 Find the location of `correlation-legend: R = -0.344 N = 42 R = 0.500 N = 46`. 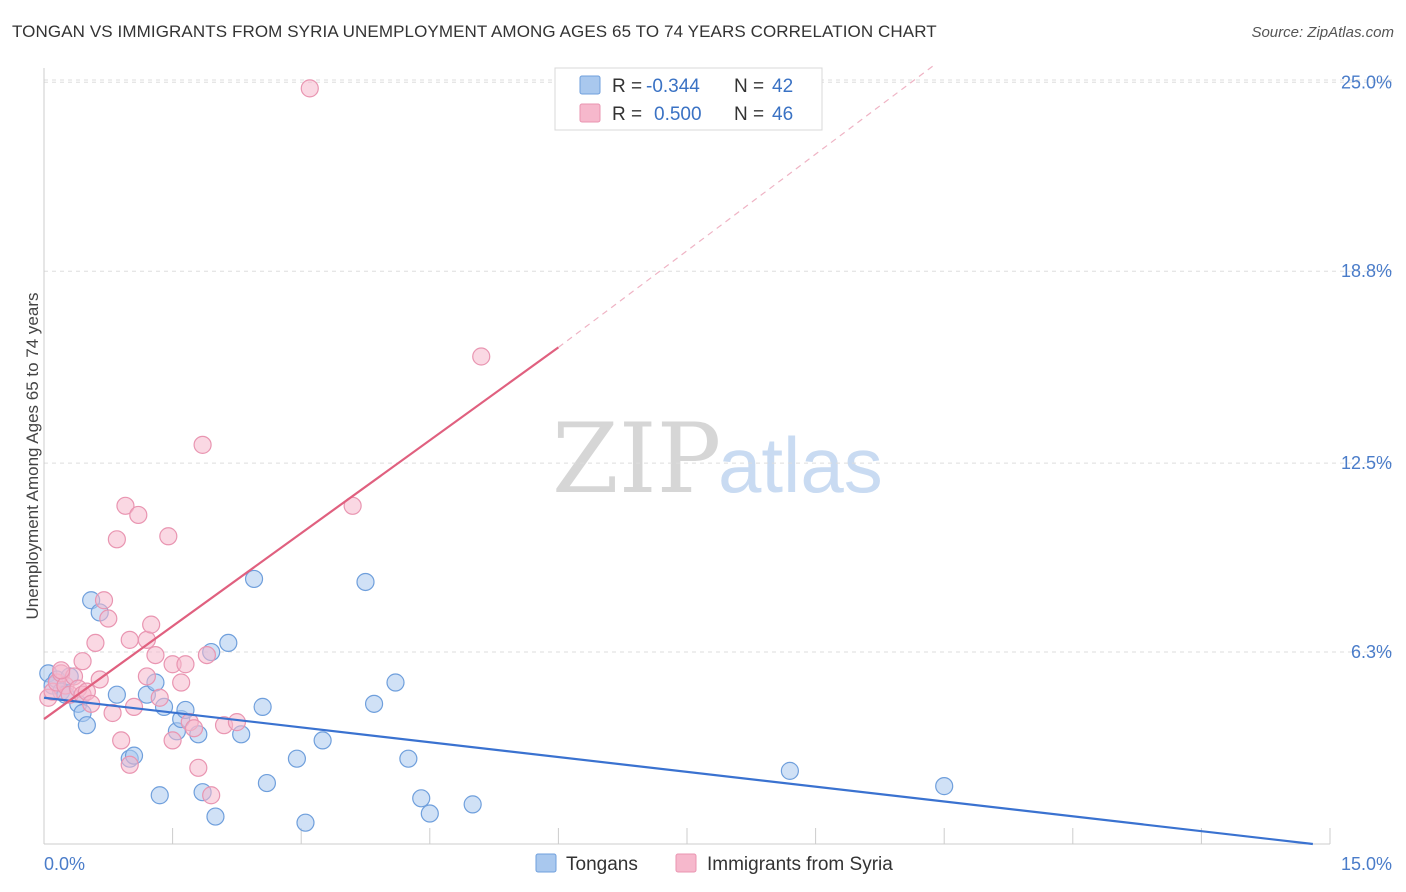

correlation-legend: R = -0.344 N = 42 R = 0.500 N = 46 is located at coordinates (688, 99).